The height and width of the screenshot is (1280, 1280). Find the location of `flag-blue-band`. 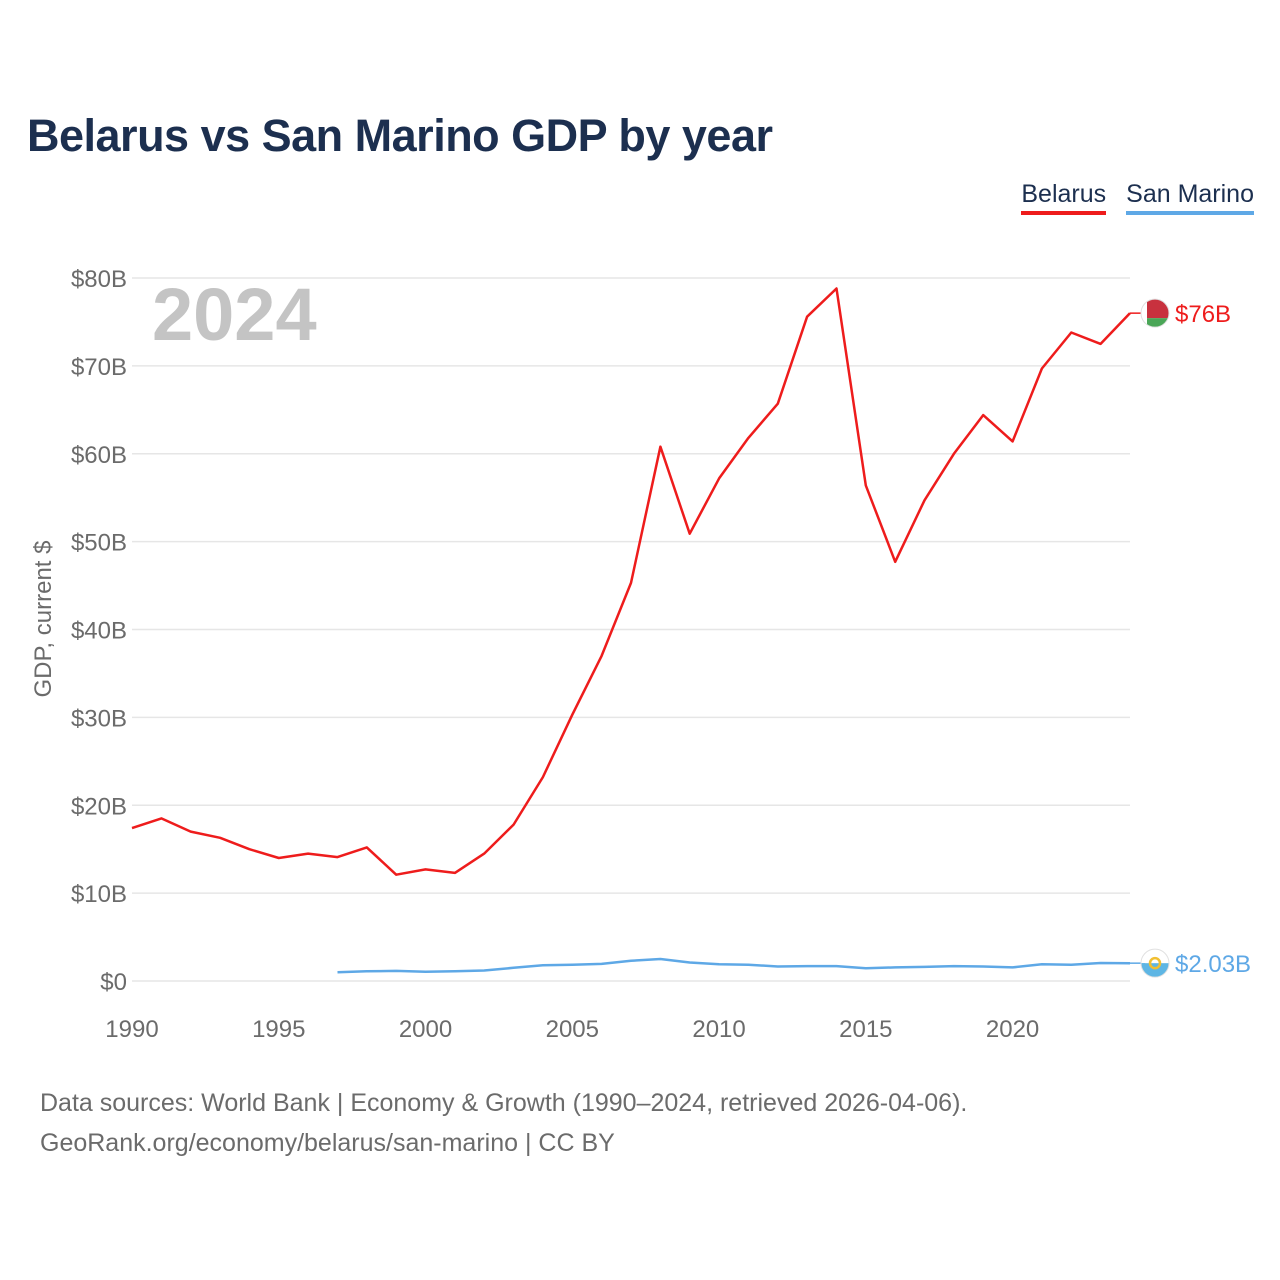

flag-blue-band is located at coordinates (1155, 970).